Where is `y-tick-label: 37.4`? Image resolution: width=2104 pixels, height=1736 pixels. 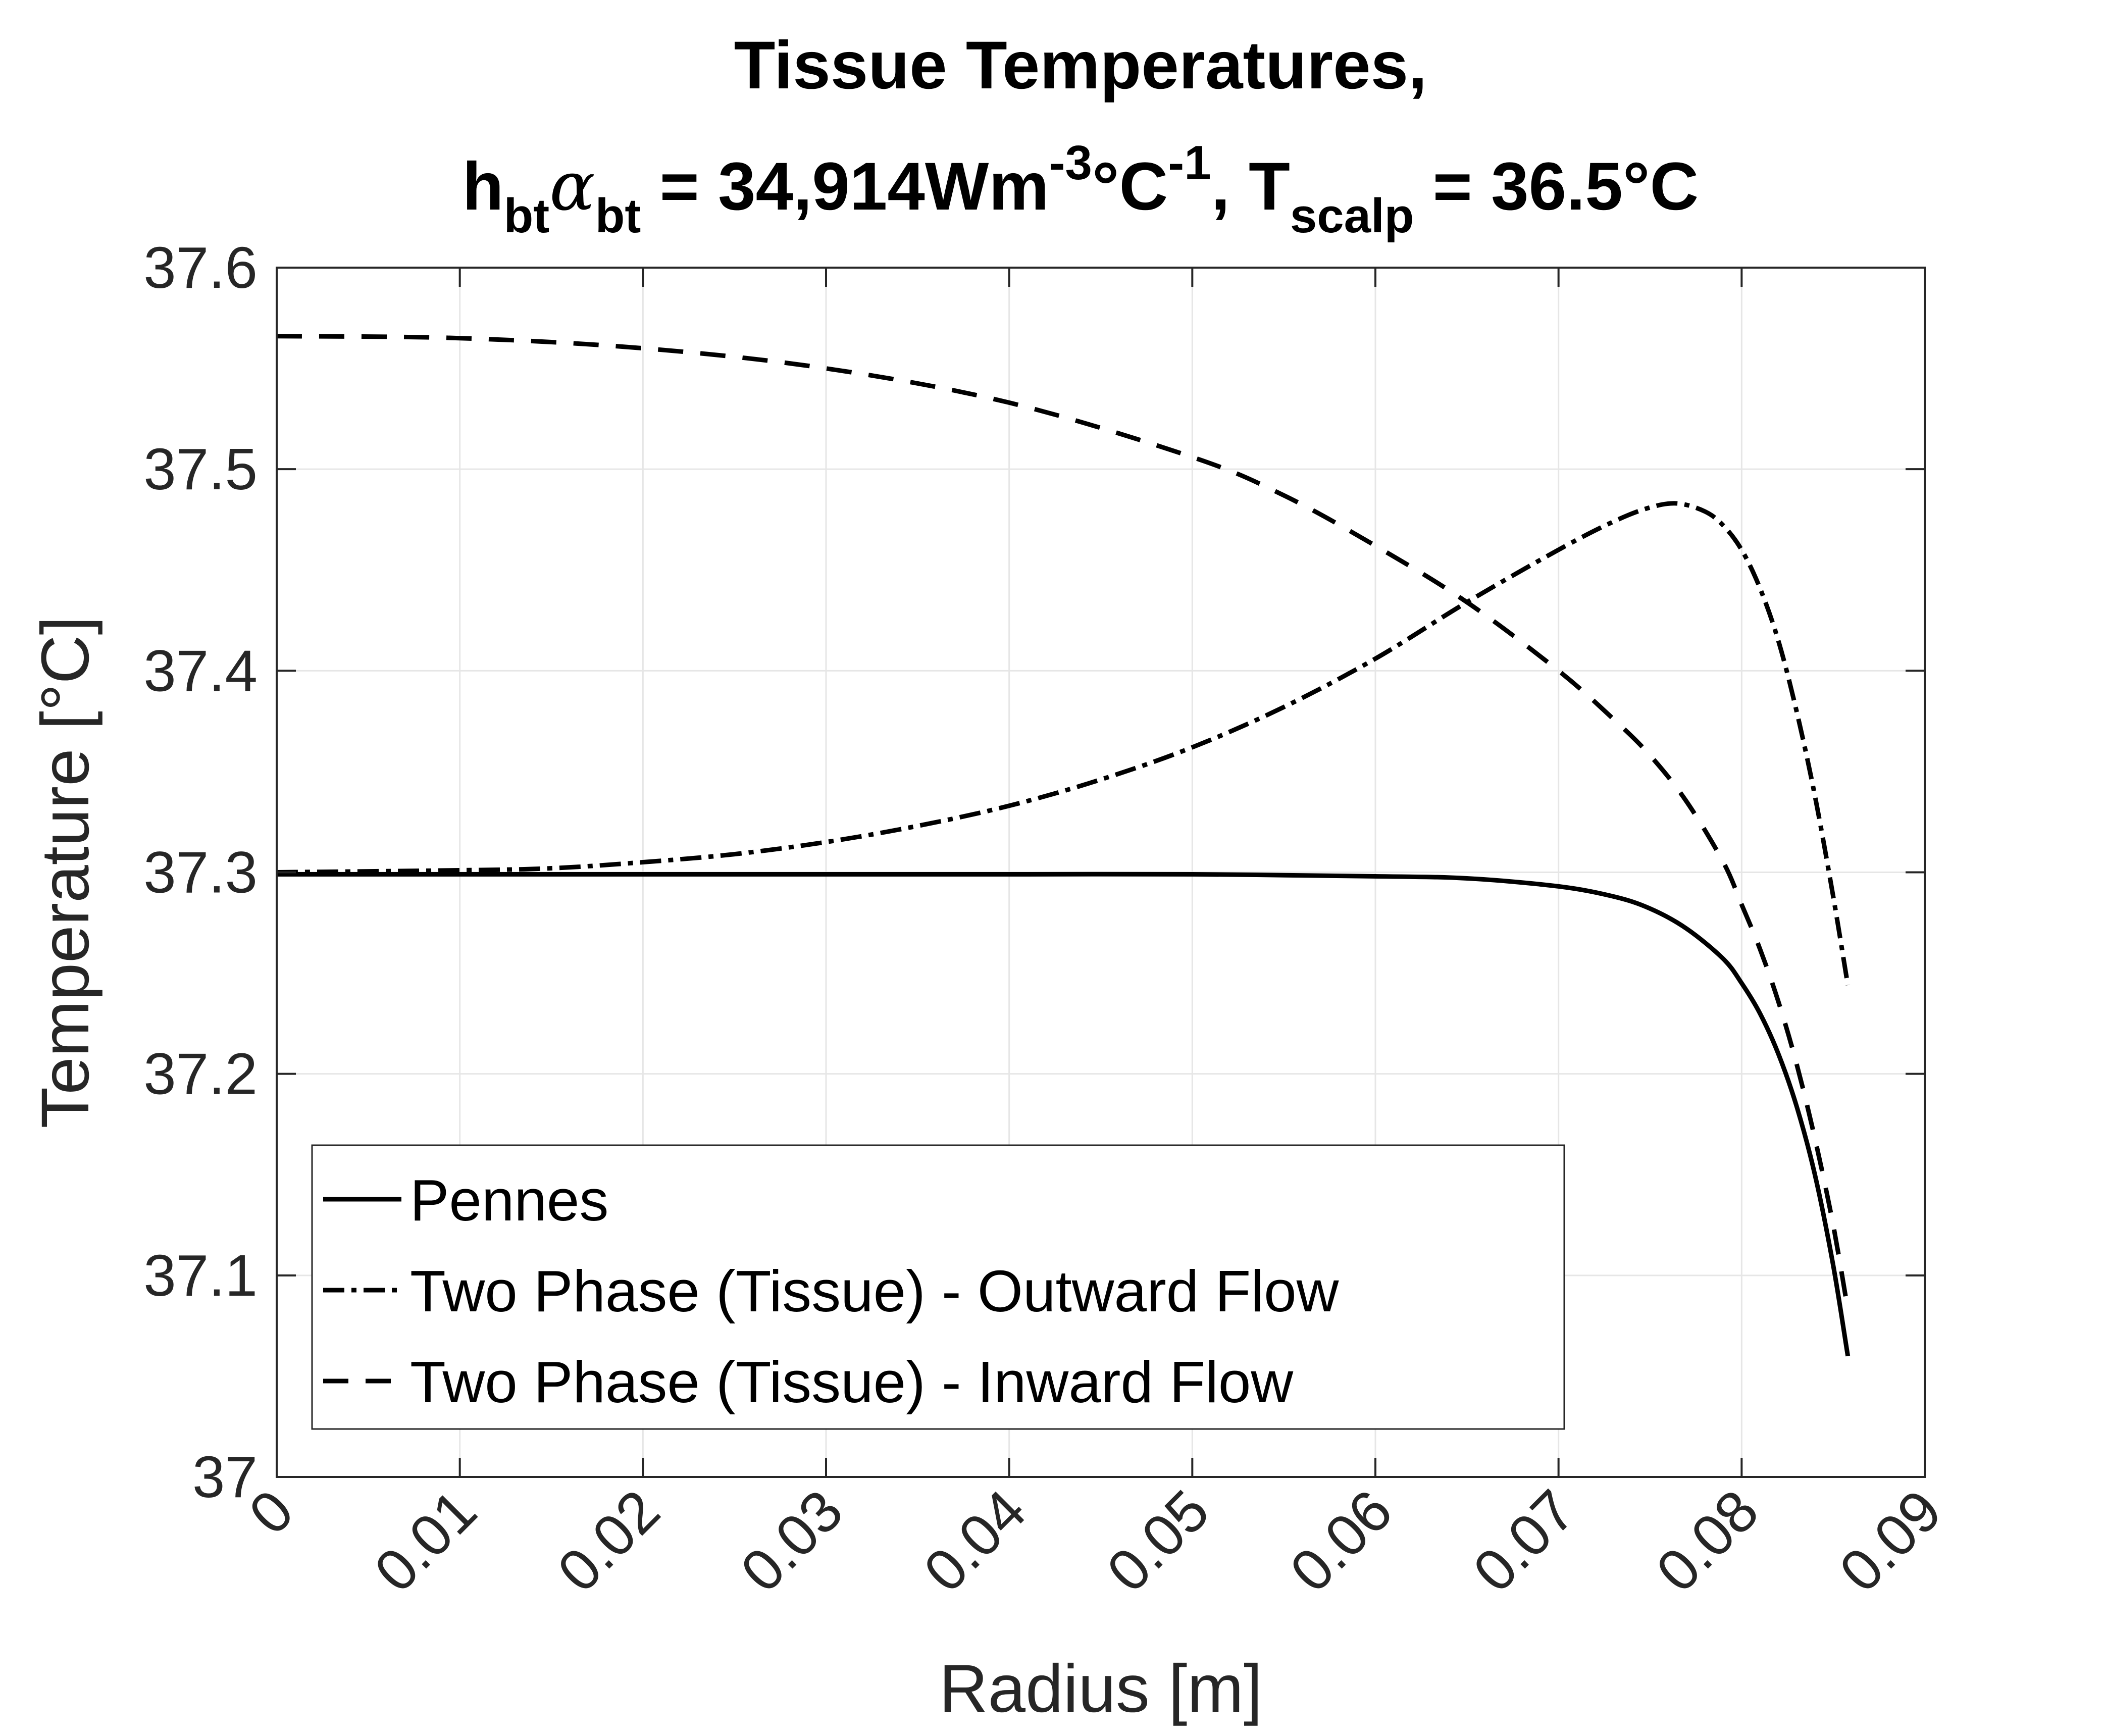 y-tick-label: 37.4 is located at coordinates (201, 670).